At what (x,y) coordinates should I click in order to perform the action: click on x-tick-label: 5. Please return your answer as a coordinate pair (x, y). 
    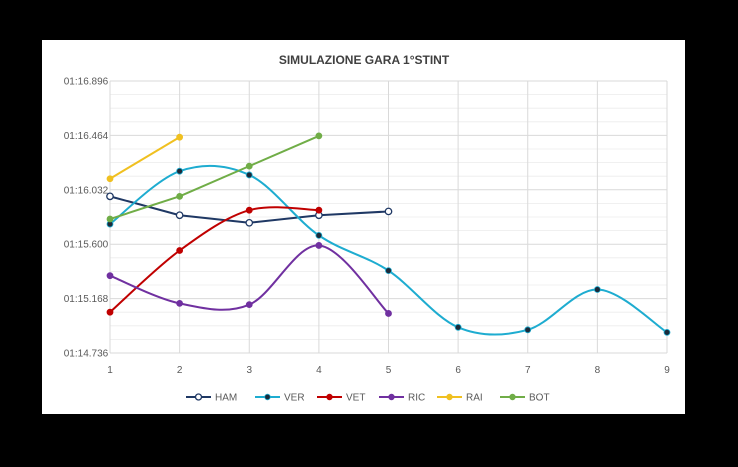
    Looking at the image, I should click on (389, 370).